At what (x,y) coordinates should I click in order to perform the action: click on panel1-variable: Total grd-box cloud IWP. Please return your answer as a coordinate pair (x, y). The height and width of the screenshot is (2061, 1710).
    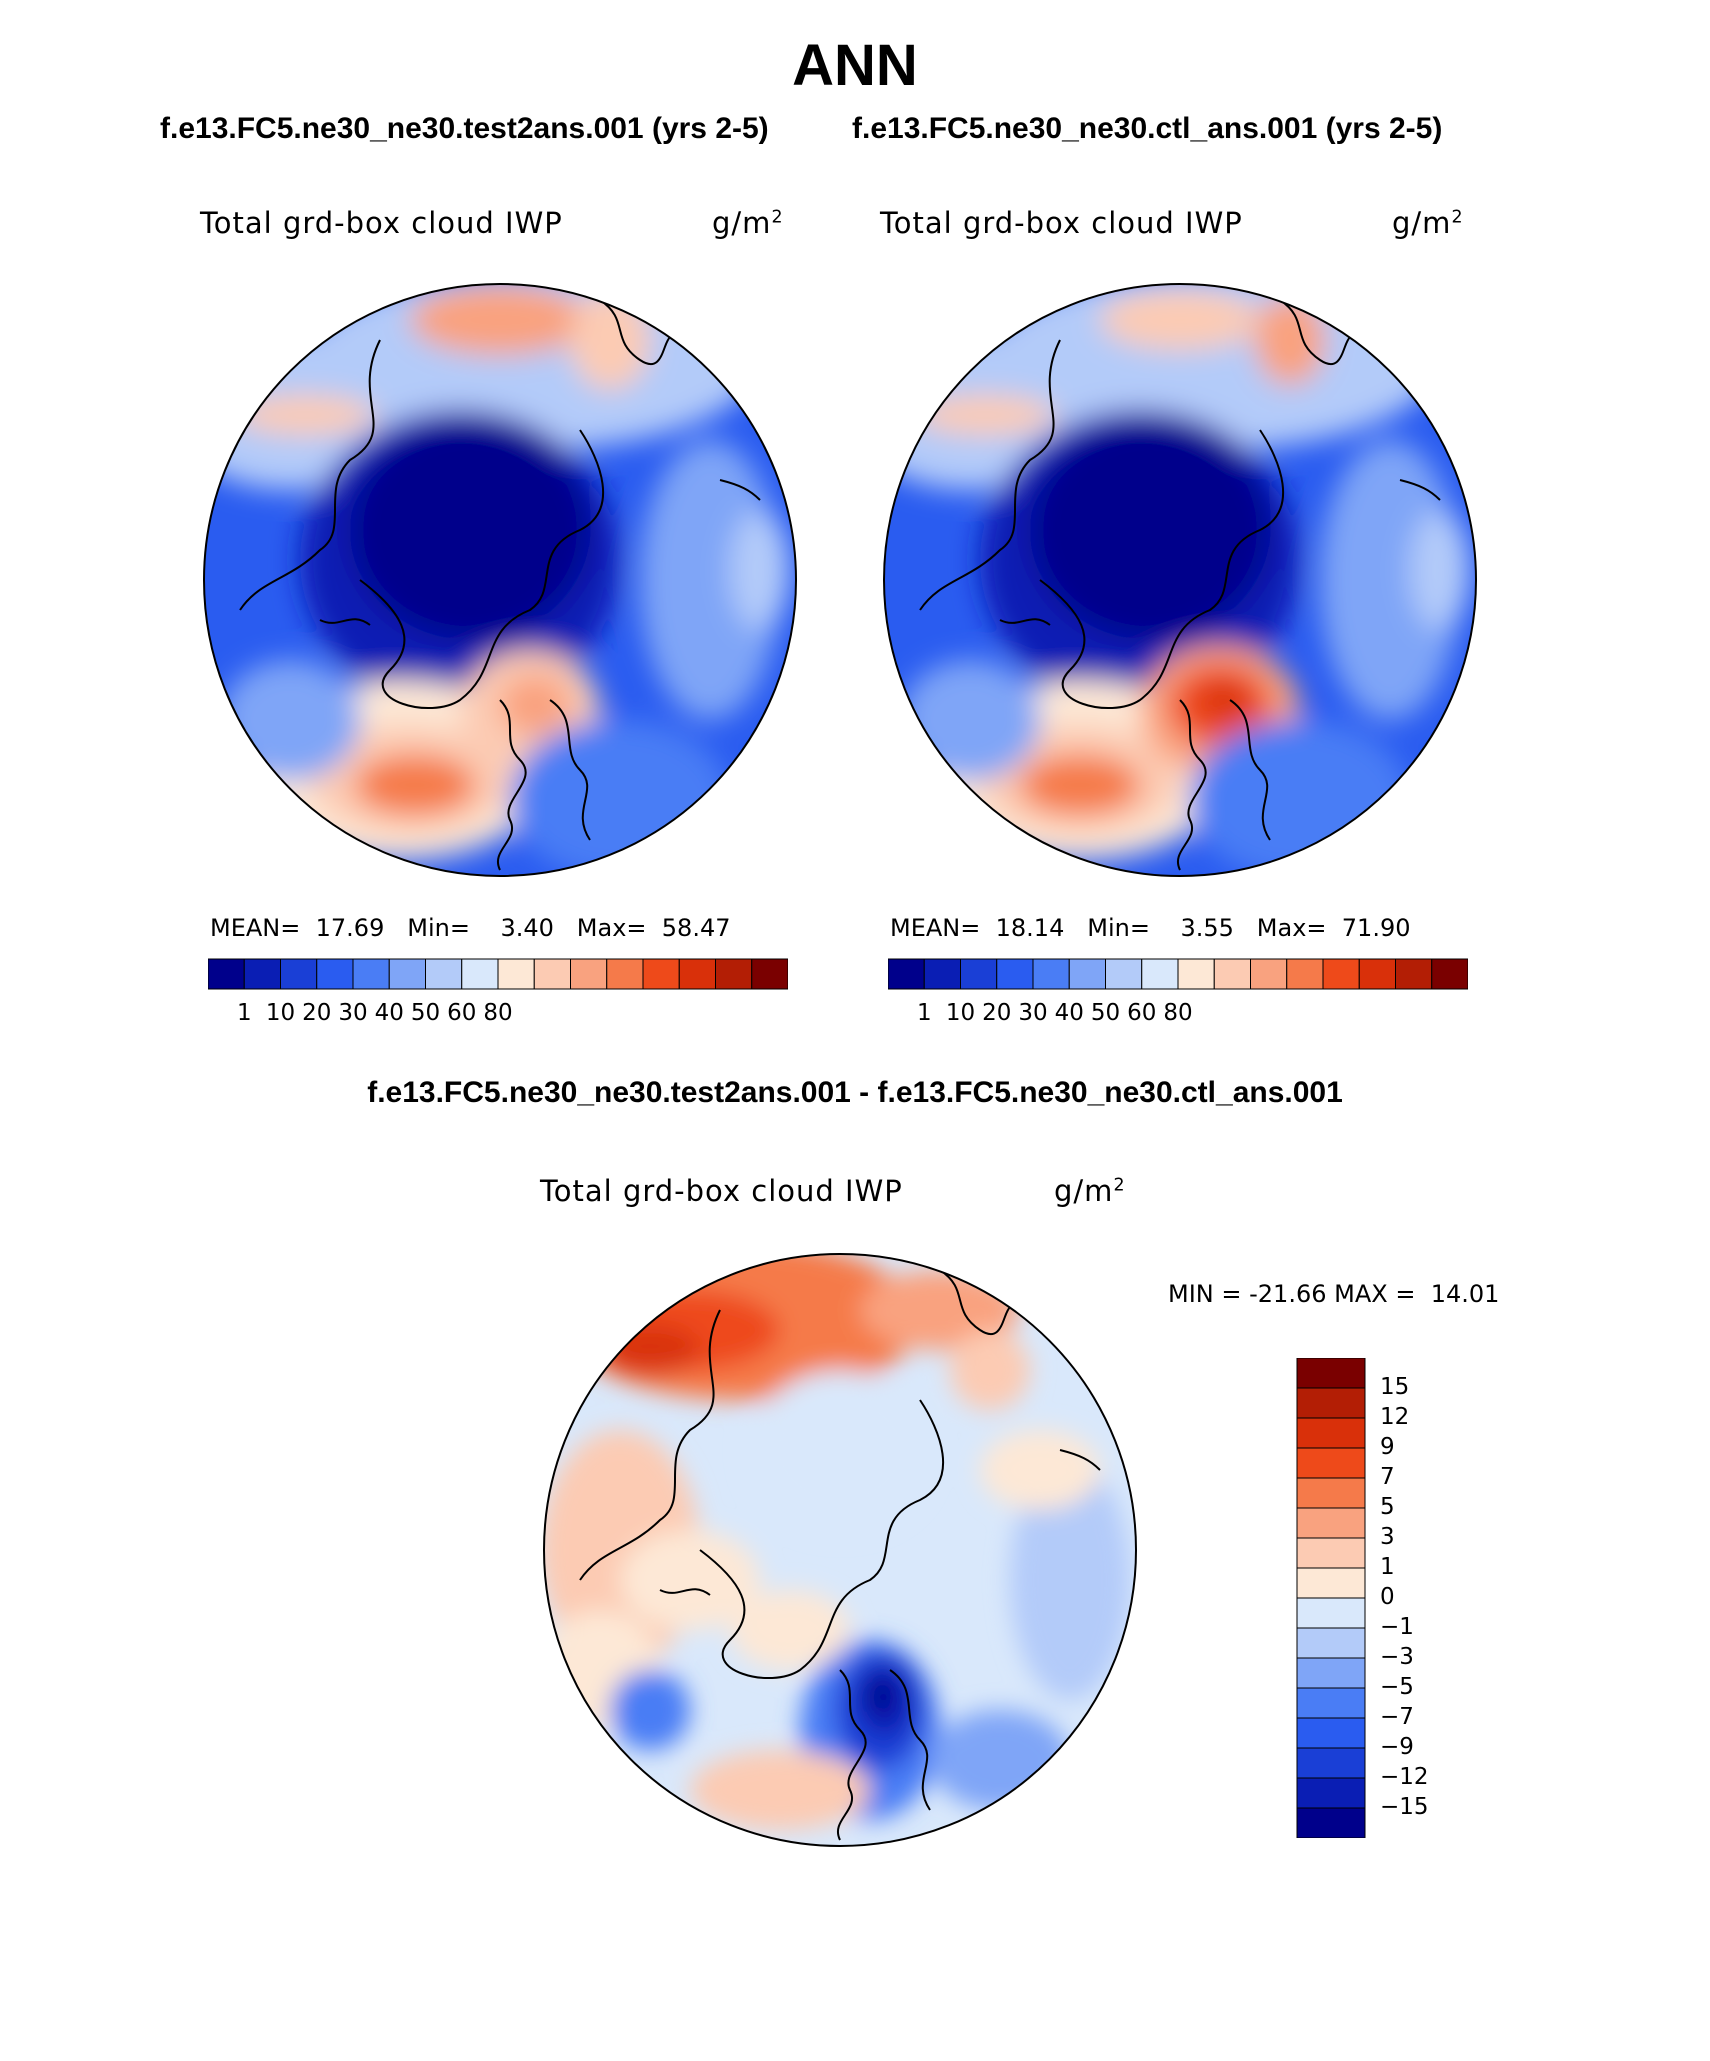
    Looking at the image, I should click on (381, 223).